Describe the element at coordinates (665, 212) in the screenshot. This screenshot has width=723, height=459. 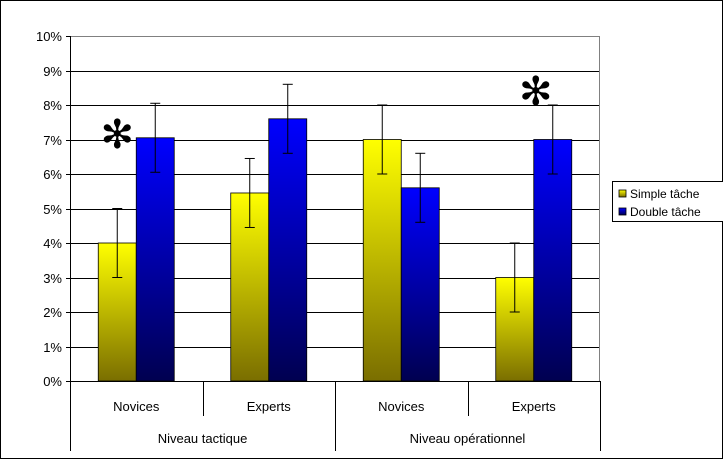
I see `legend-label: Double tâche` at that location.